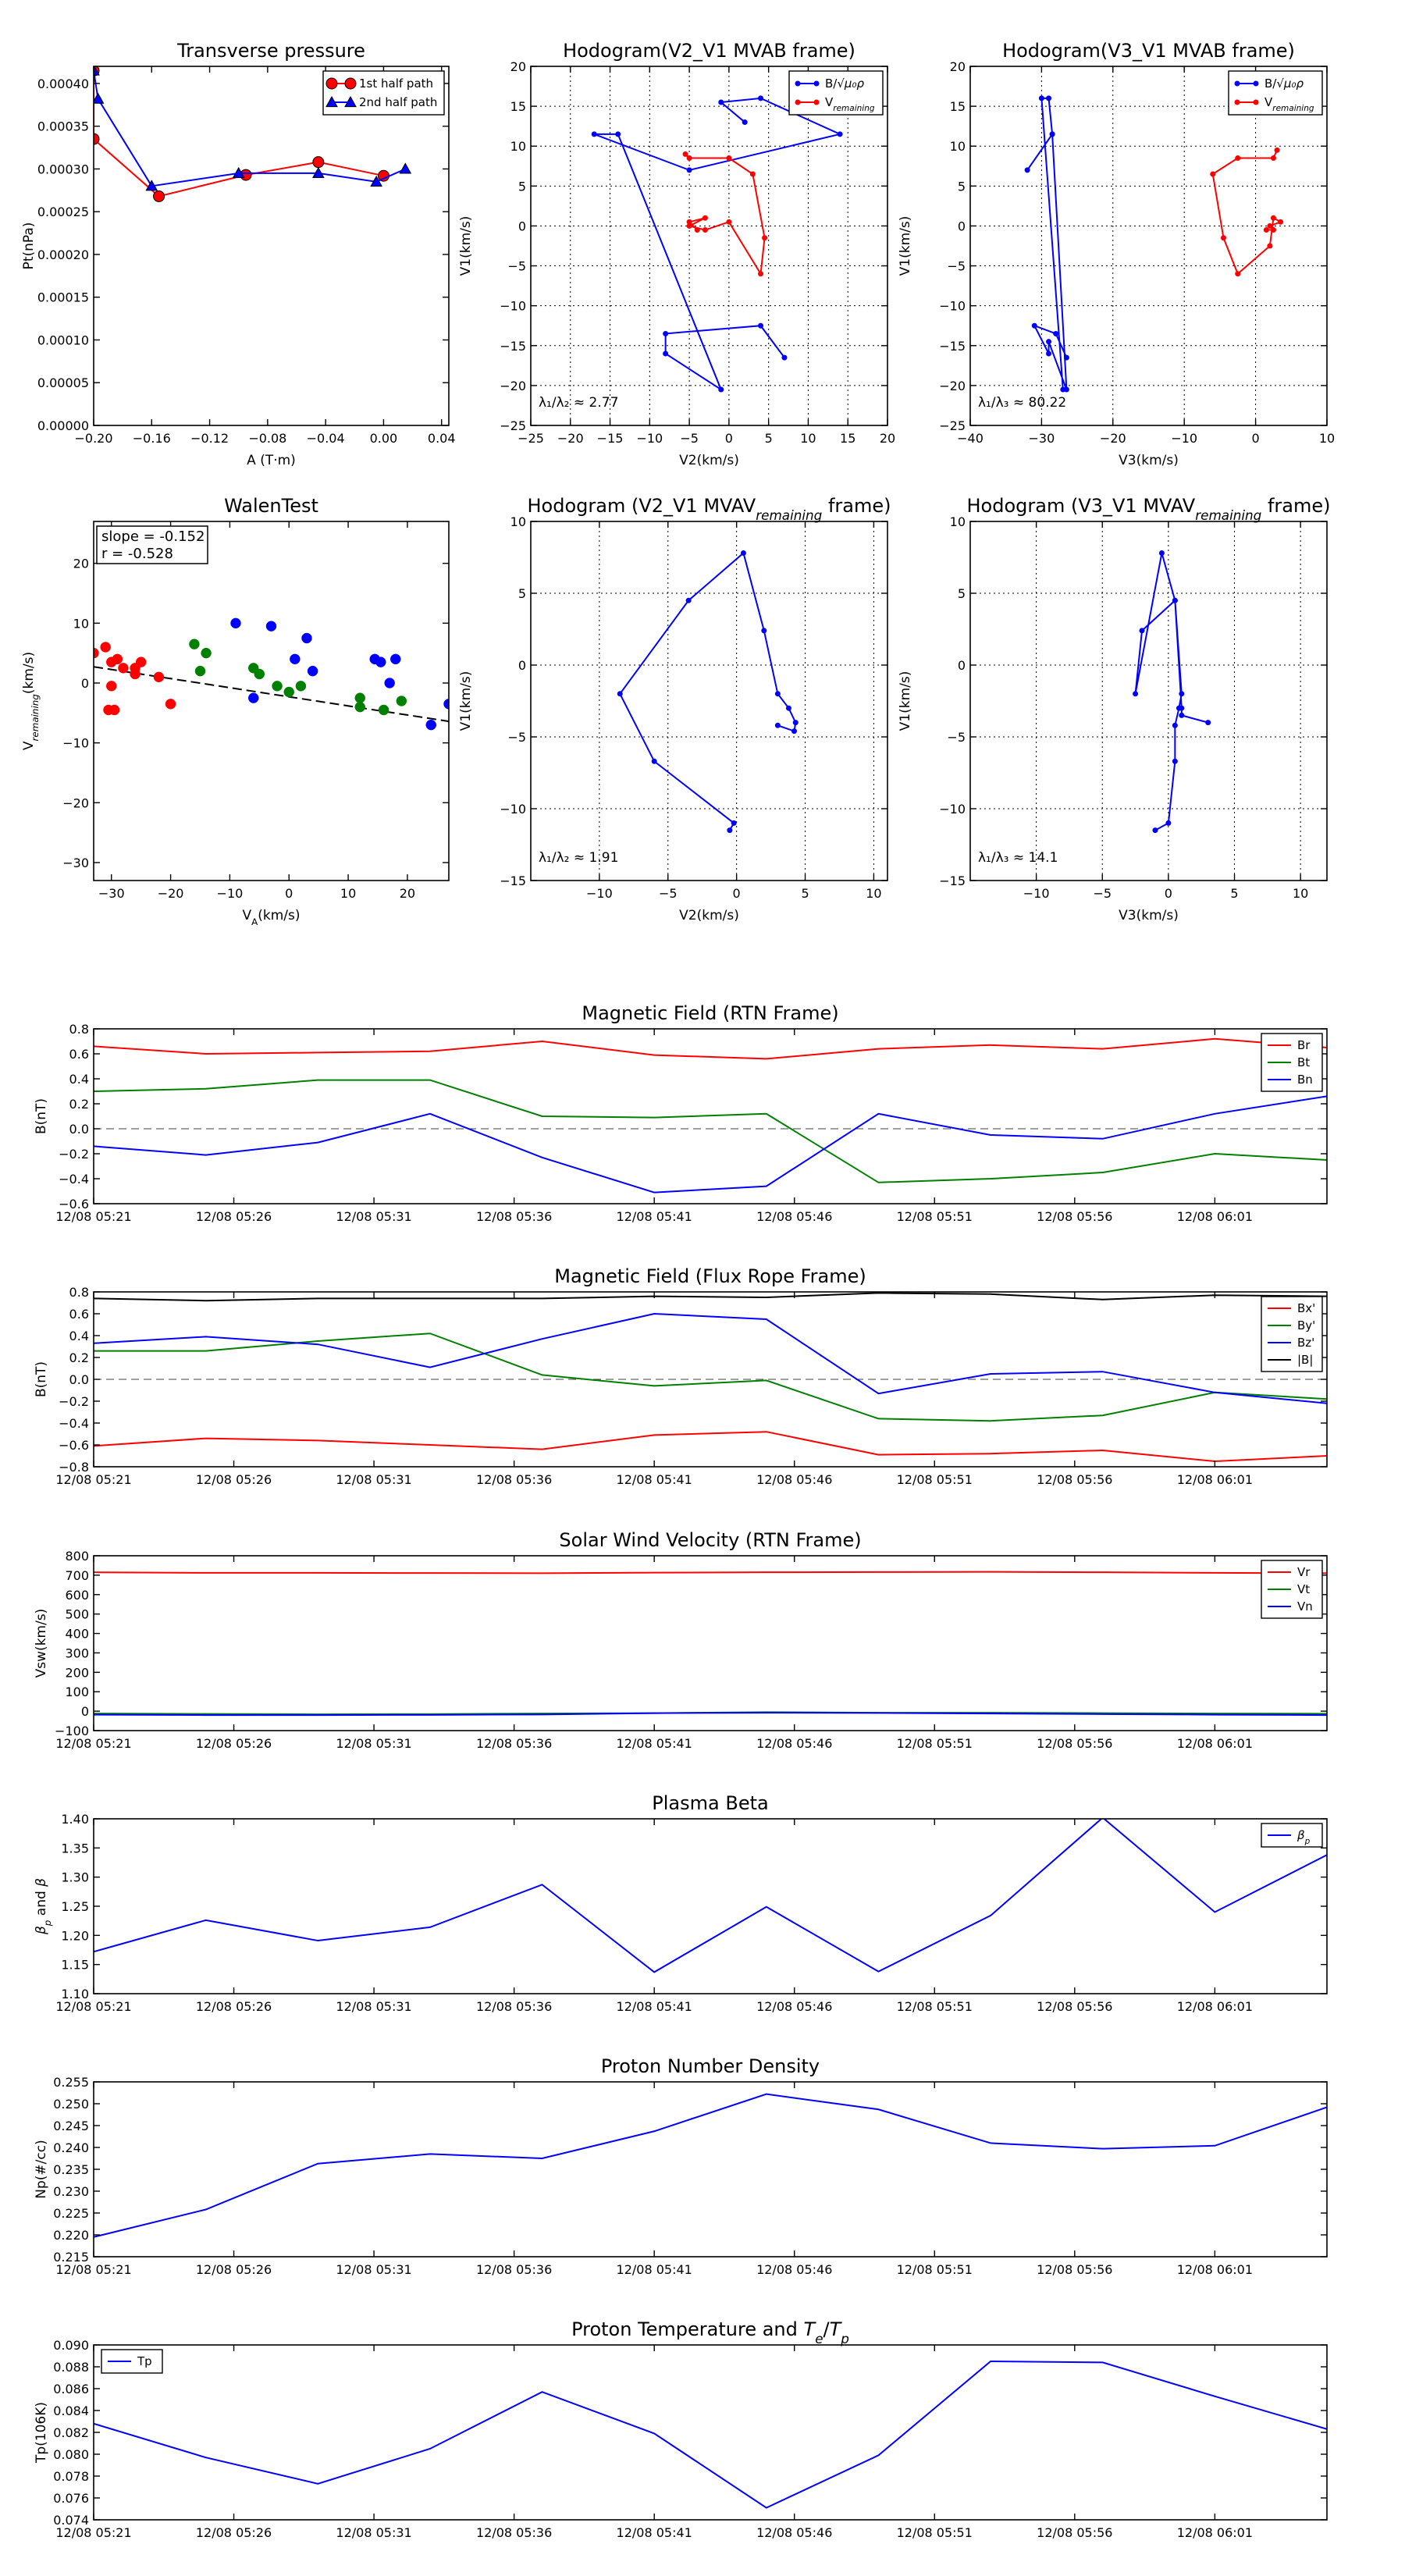  I want to click on y-axis-label-part: 6, so click(41, 2420).